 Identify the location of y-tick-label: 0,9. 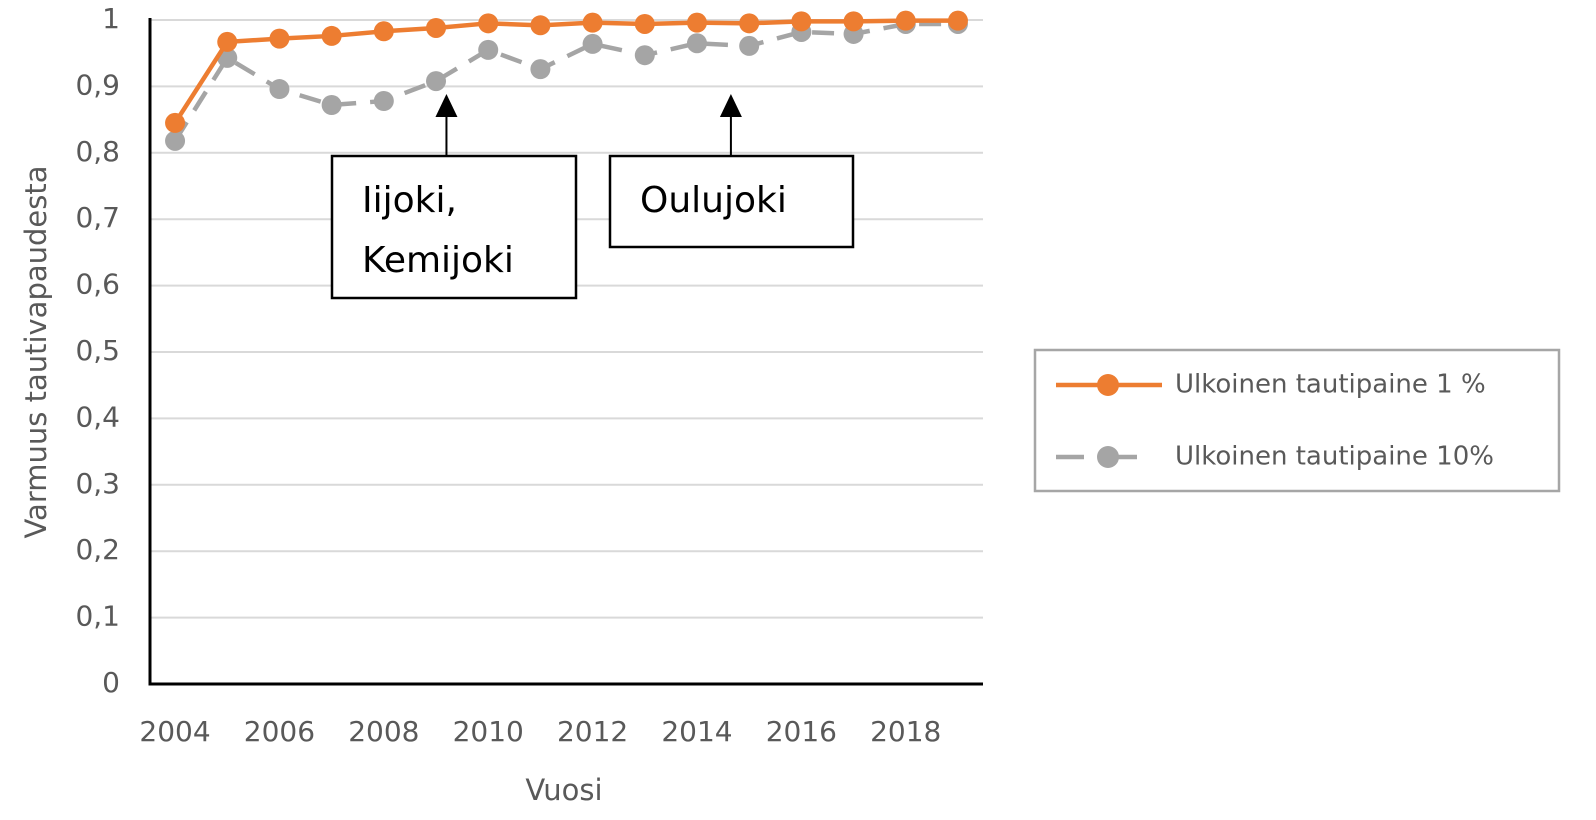
(97, 84).